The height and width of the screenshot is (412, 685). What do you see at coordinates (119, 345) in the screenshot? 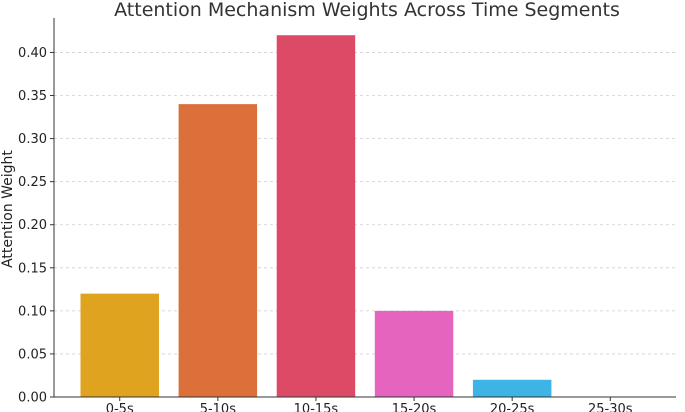
I see `bar-0-5s` at bounding box center [119, 345].